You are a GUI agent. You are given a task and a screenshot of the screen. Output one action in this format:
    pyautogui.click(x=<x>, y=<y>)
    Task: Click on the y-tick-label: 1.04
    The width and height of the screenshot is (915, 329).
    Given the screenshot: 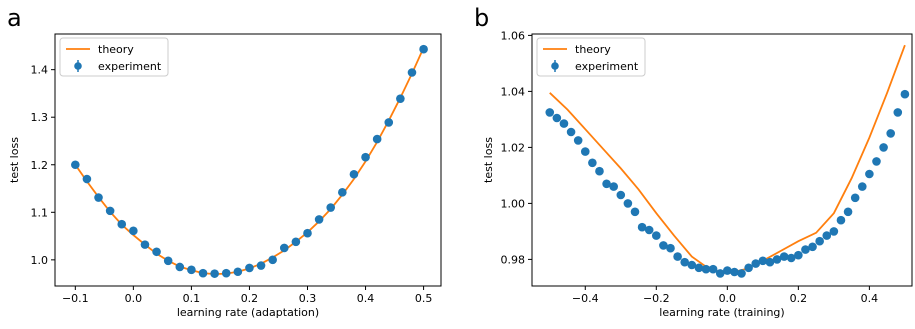 What is the action you would take?
    pyautogui.click(x=513, y=91)
    